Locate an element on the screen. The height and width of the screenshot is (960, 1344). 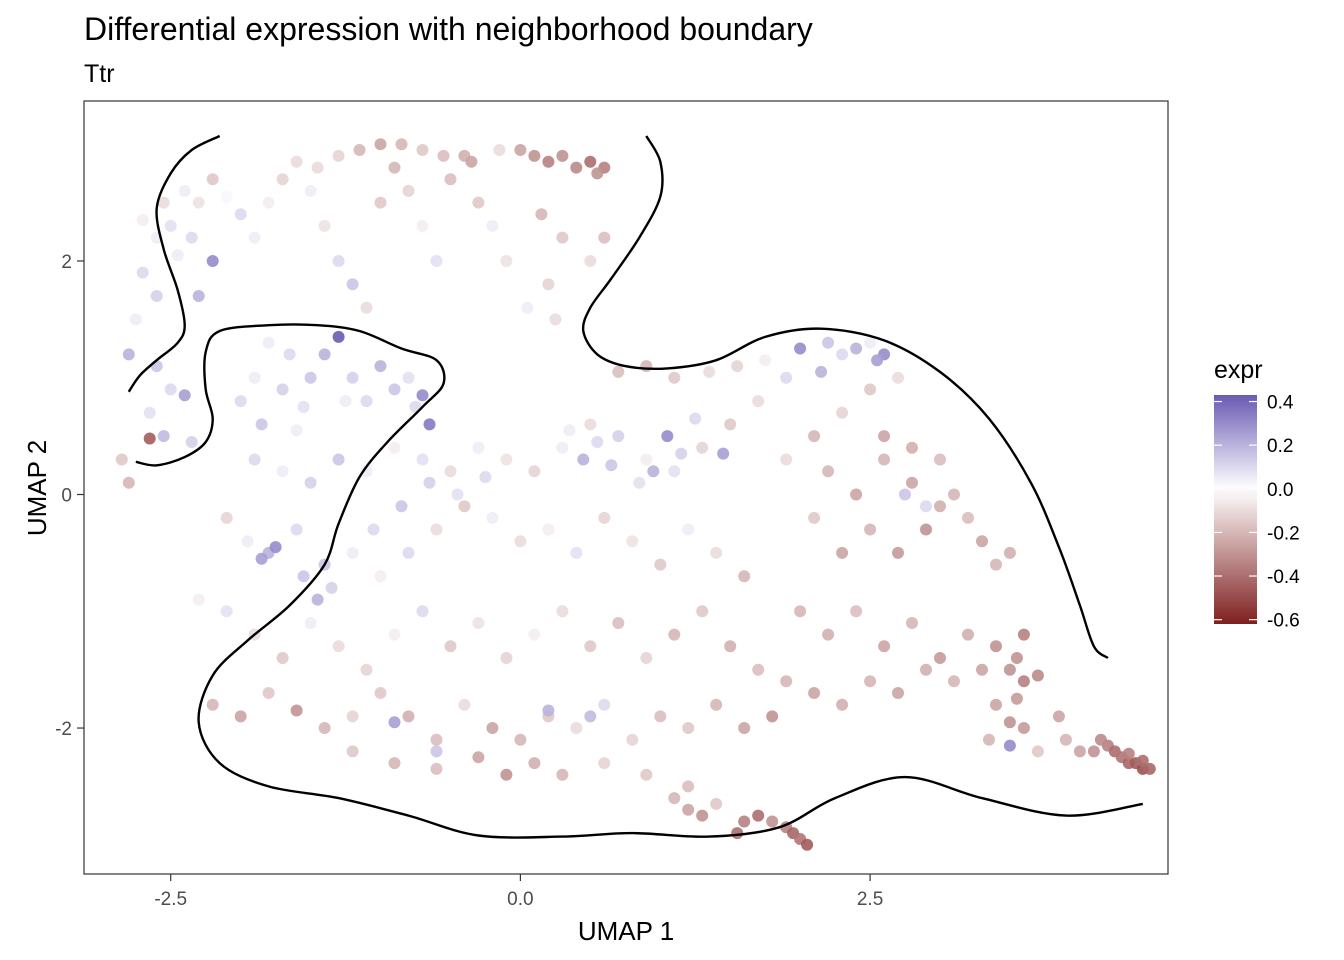
legend-tick-label: -0.4 is located at coordinates (1283, 577).